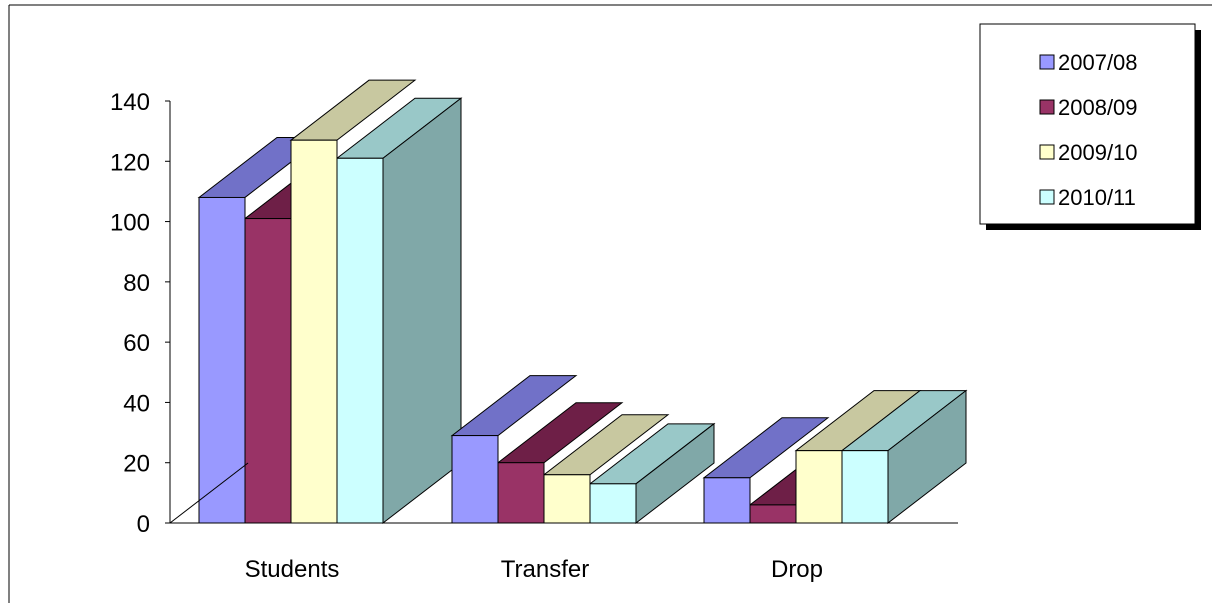 The width and height of the screenshot is (1217, 603). What do you see at coordinates (130, 162) in the screenshot?
I see `y-tick-label: 120` at bounding box center [130, 162].